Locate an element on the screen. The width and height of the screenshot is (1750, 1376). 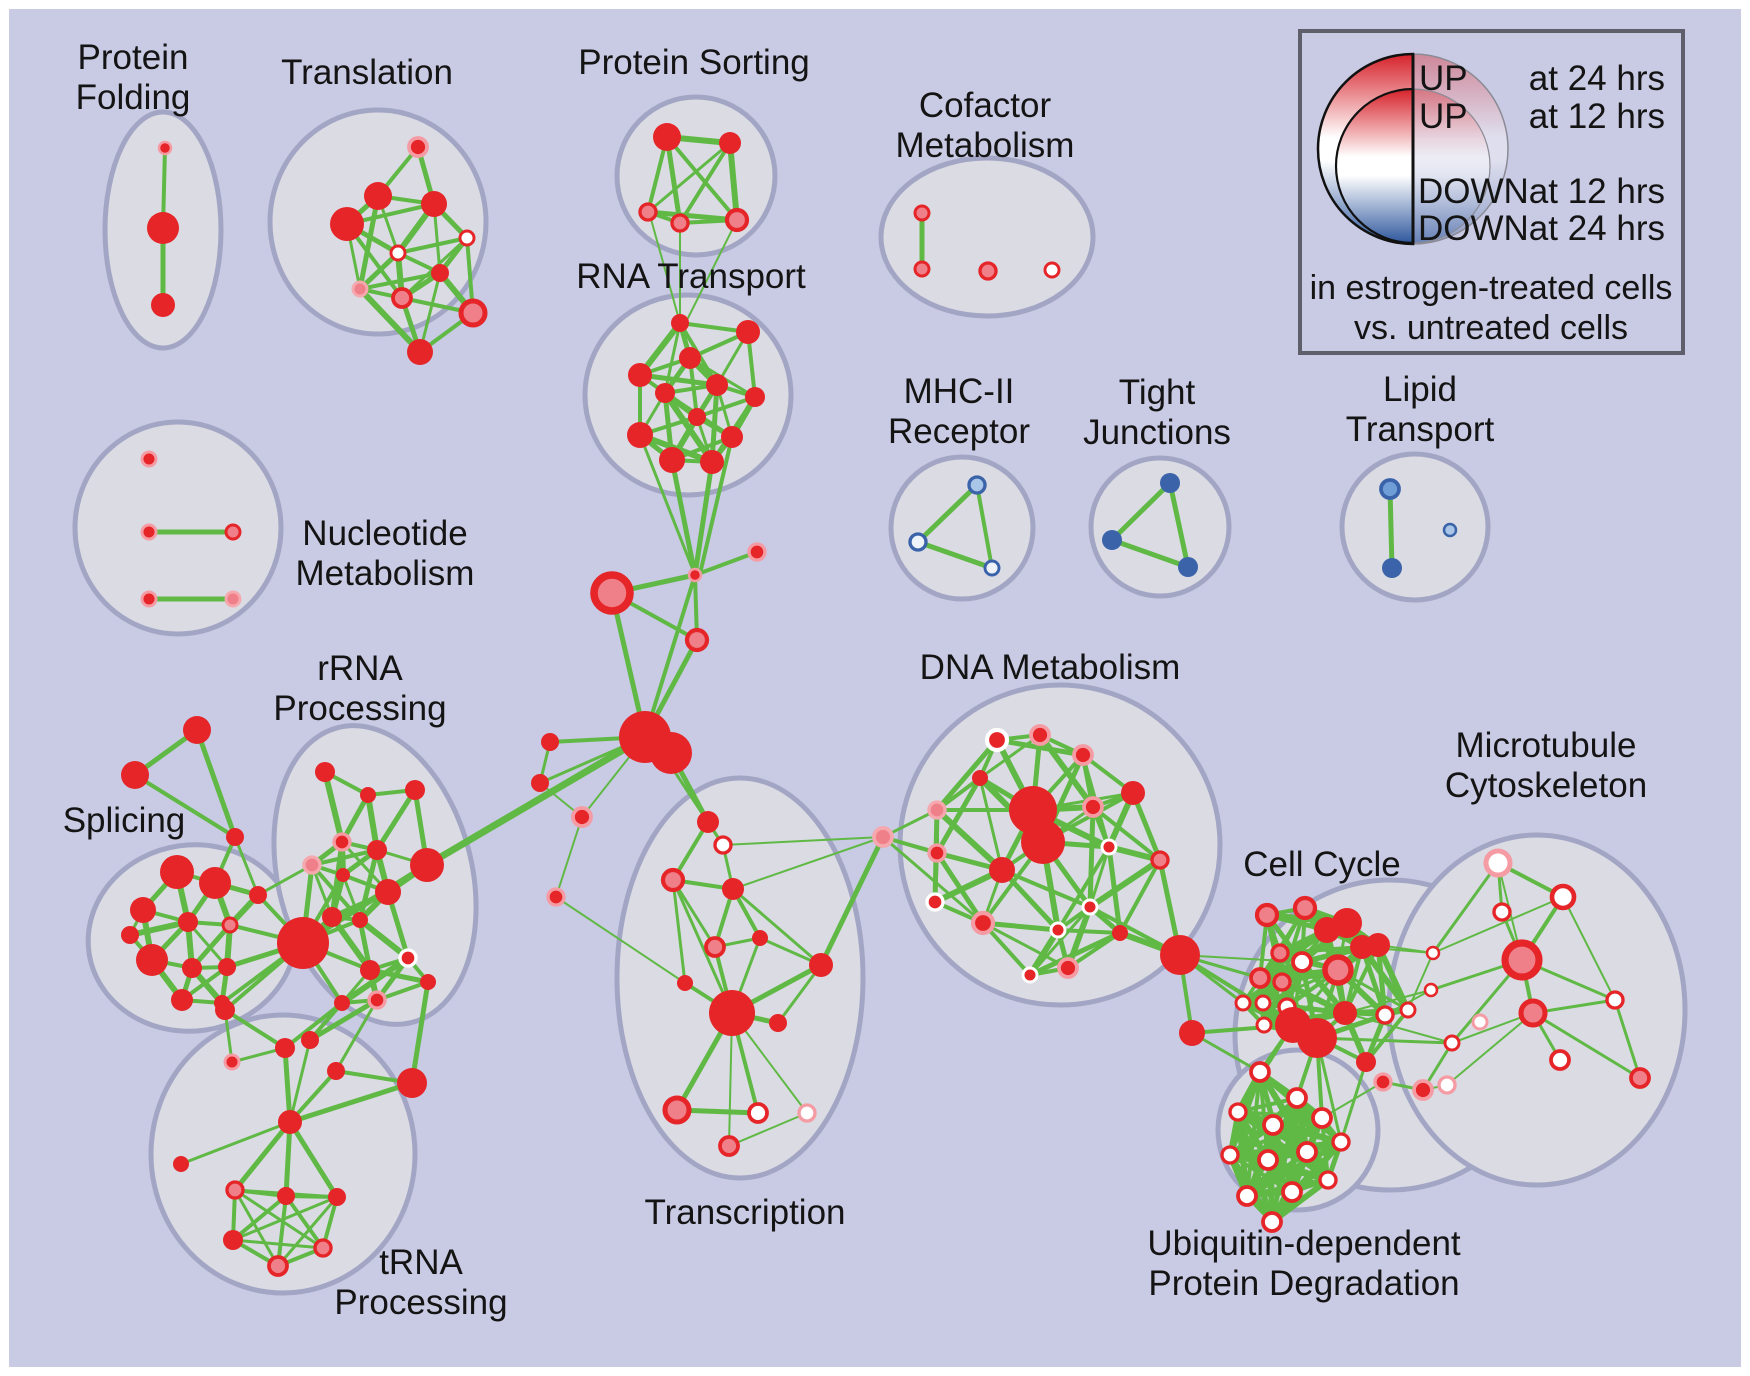
cluster-label-nucleotide-metabolism: Nucleotide is located at coordinates (384, 533).